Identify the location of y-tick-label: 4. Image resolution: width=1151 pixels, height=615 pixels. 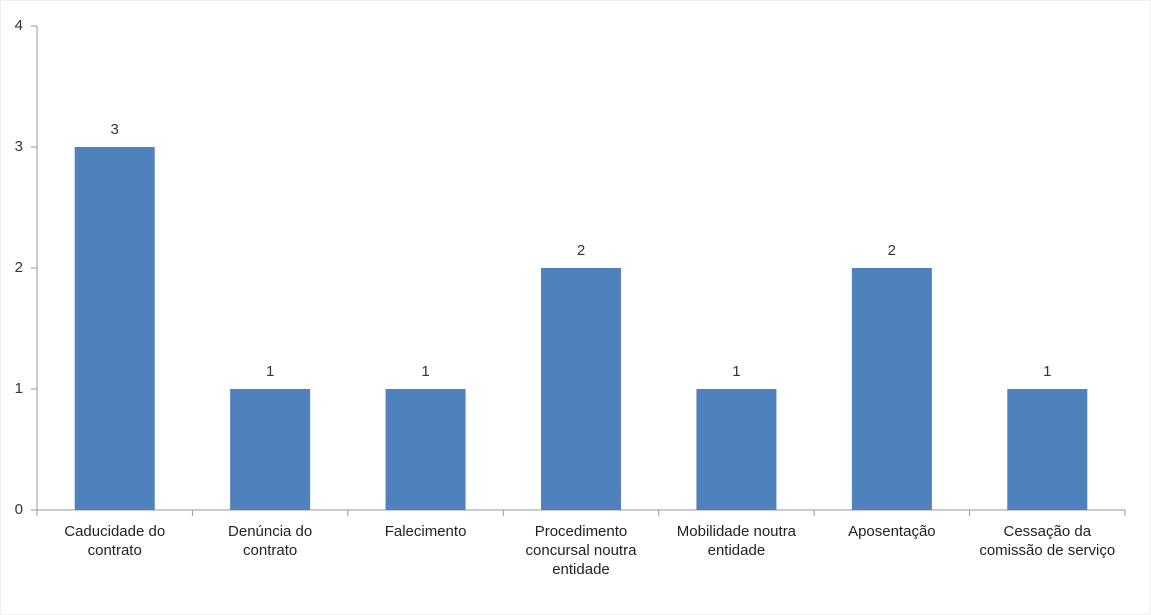
(19, 25).